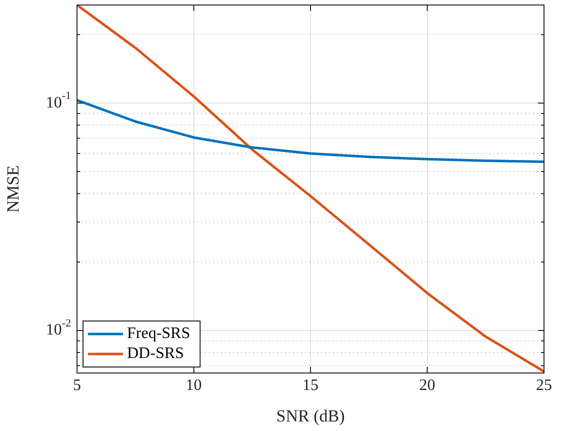  I want to click on legend-label: DD-SRS, so click(155, 353).